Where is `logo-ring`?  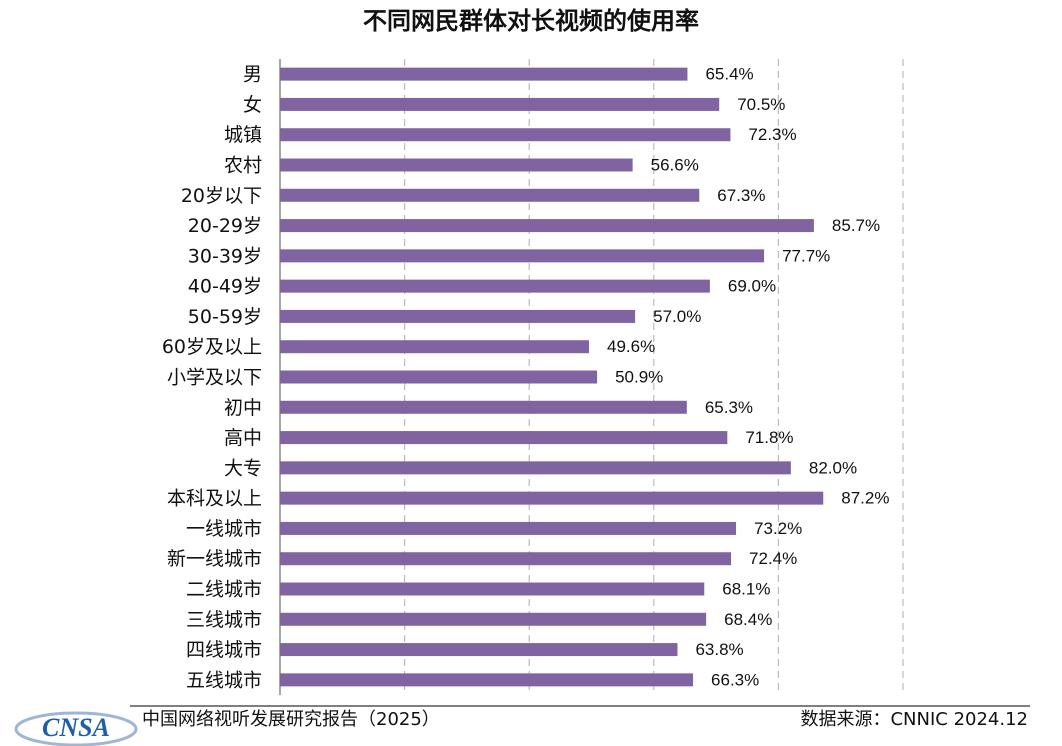
logo-ring is located at coordinates (76, 728).